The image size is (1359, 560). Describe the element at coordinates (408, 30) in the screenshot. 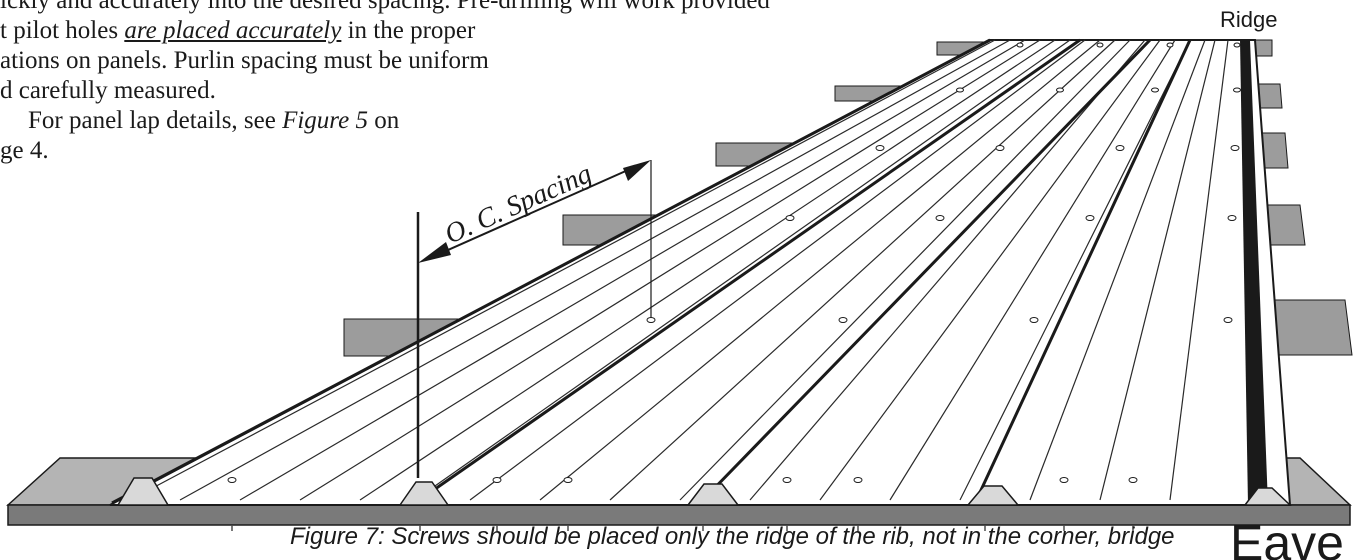

I see `paragraph-line-2-end: in the proper` at that location.